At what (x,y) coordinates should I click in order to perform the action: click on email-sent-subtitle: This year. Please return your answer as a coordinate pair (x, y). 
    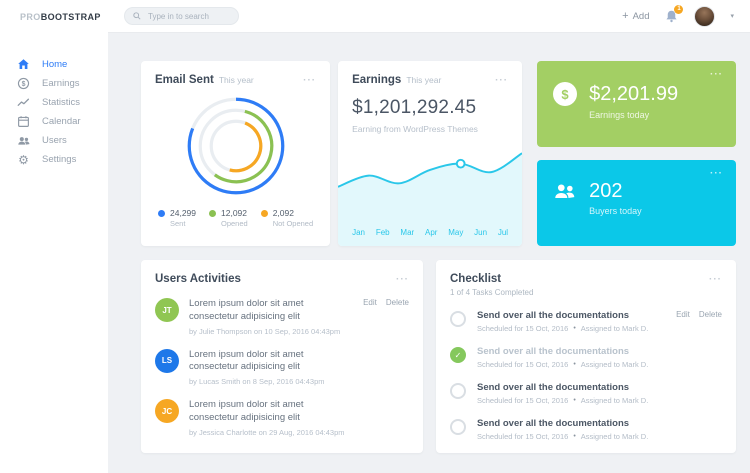
    Looking at the image, I should click on (236, 80).